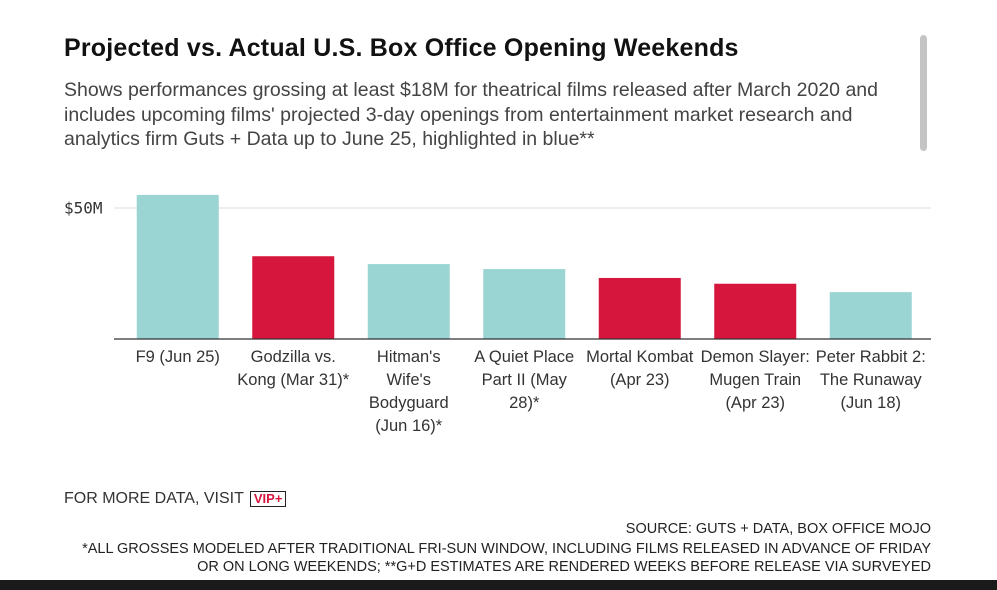  Describe the element at coordinates (870, 380) in the screenshot. I see `x-tick-label: Peter Rabbit 2: The Runaway (Jun 18)` at that location.